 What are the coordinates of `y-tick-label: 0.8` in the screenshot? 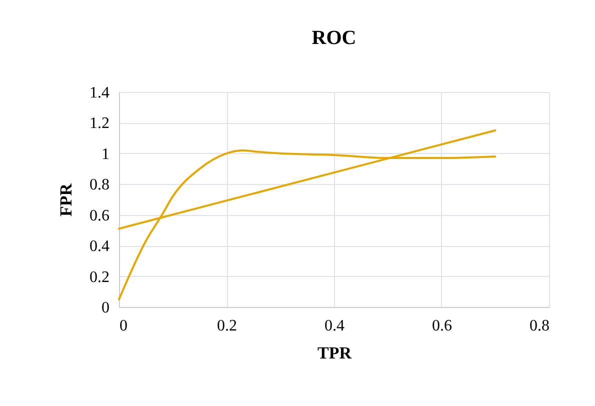 It's located at (100, 185).